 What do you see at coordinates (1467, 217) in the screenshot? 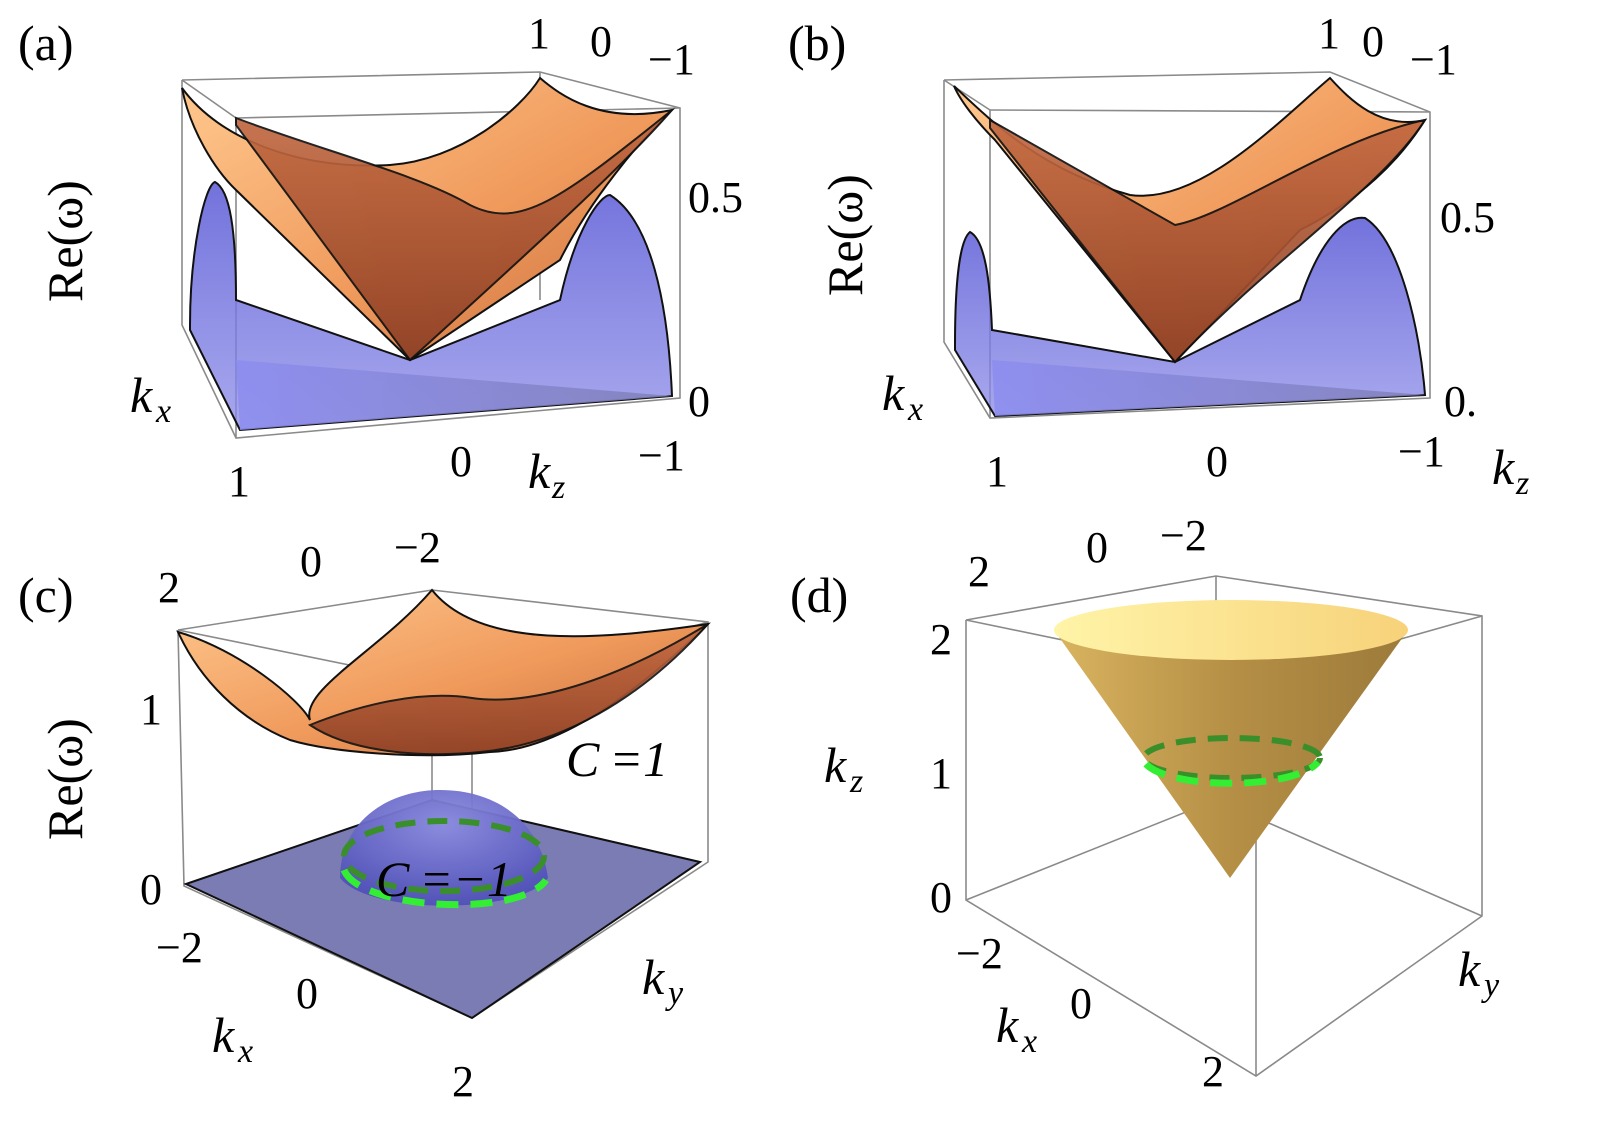
I see `panel-b-vtick-05: 0.5` at bounding box center [1467, 217].